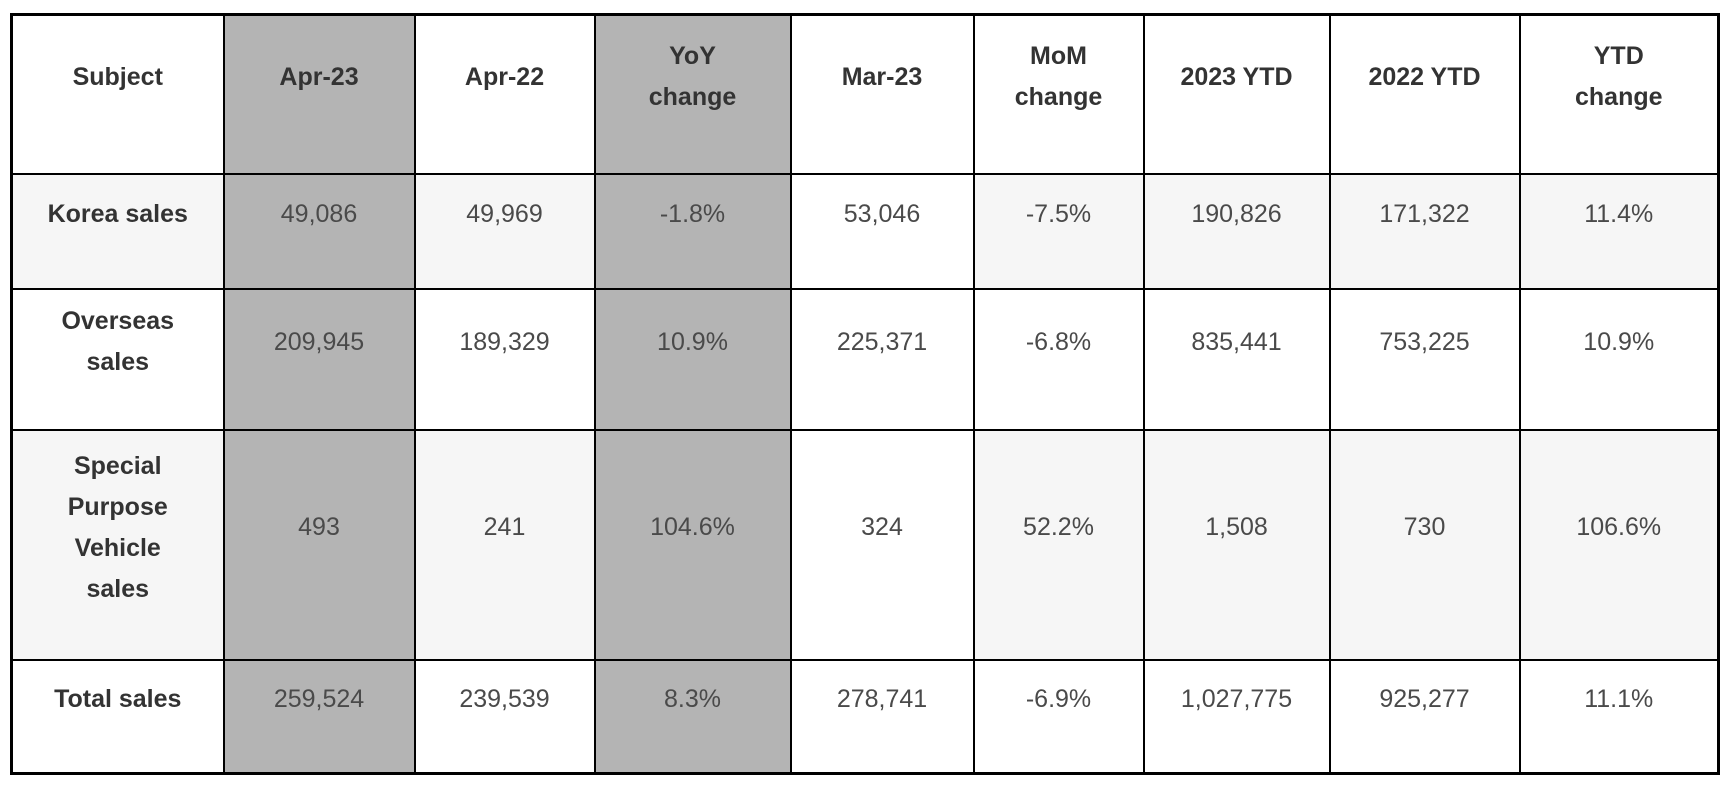 This screenshot has height=792, width=1734. Describe the element at coordinates (1424, 359) in the screenshot. I see `cell-overseas-2022-ytd: 753,225` at that location.